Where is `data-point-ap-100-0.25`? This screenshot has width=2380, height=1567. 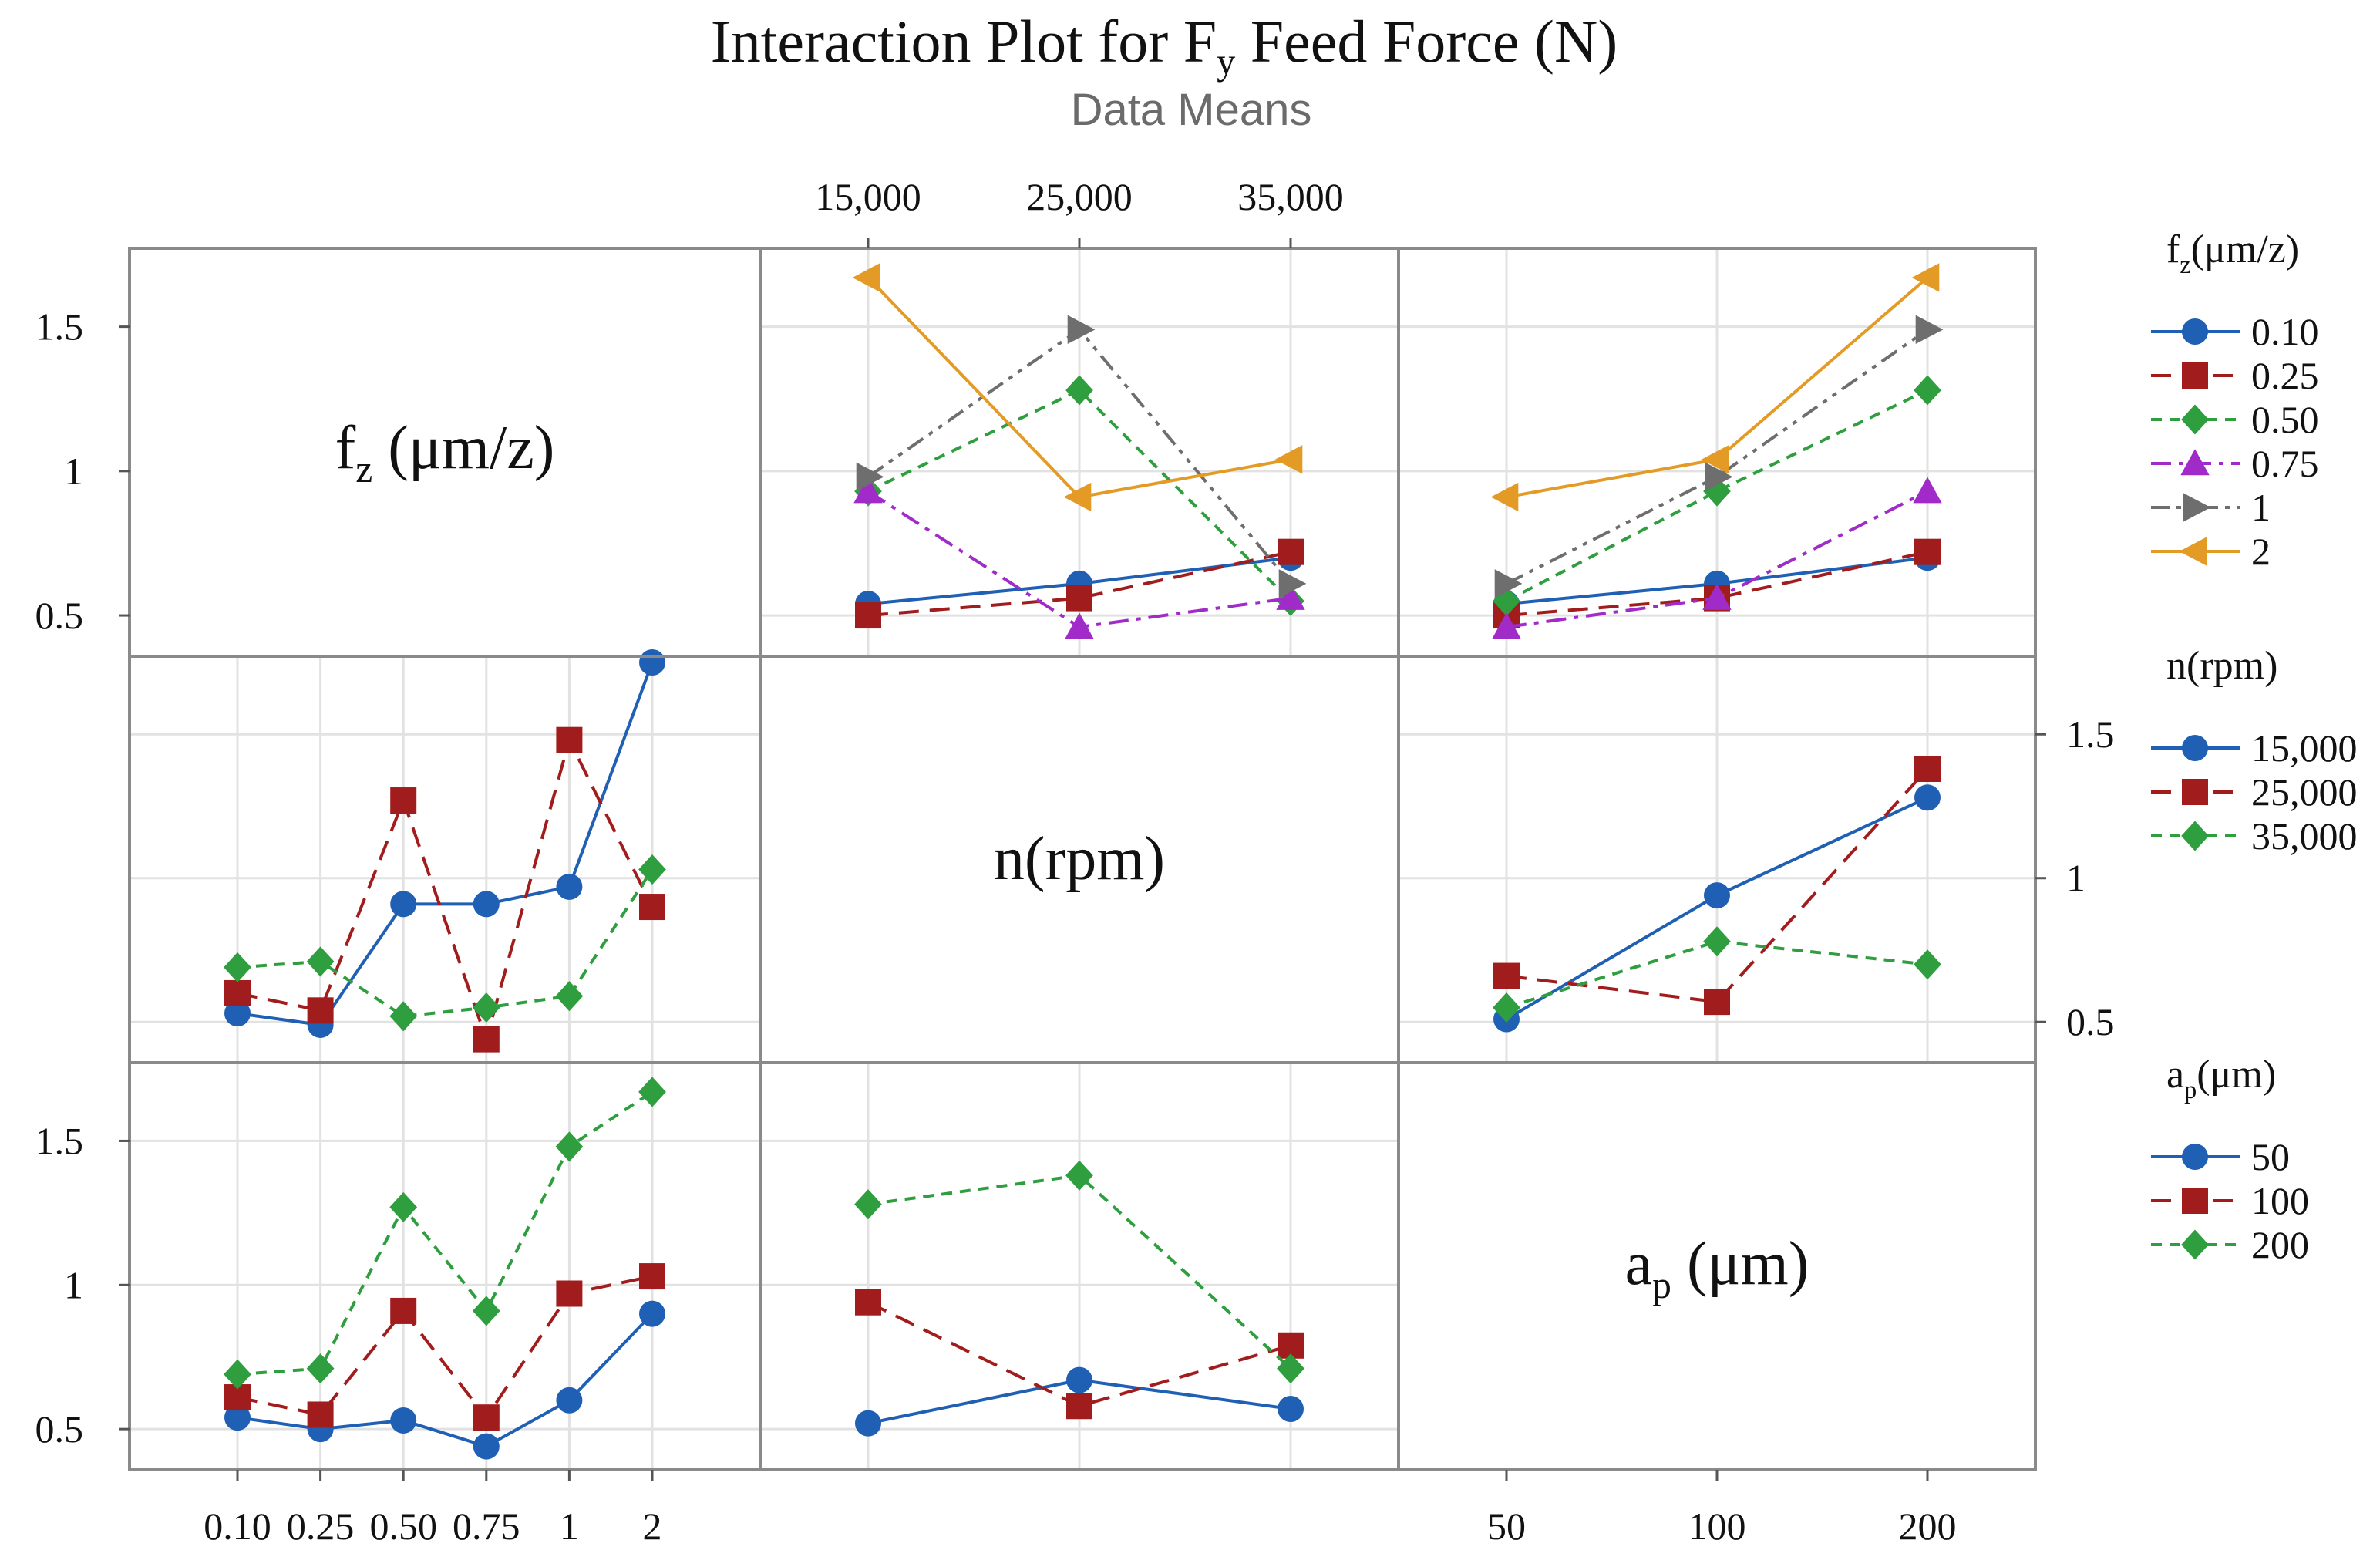
data-point-ap-100-0.25 is located at coordinates (321, 1414).